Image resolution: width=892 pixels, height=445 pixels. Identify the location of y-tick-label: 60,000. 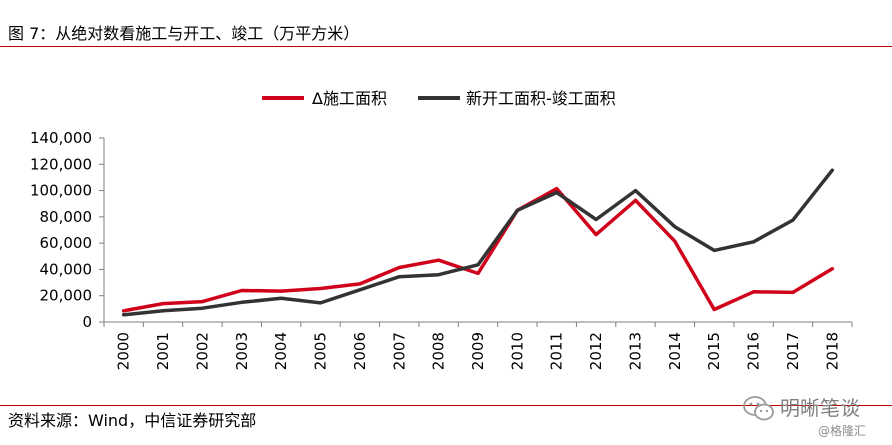
(66, 243).